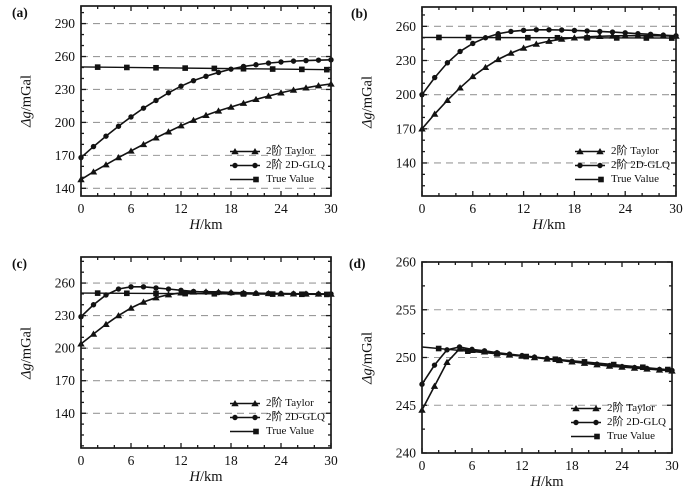 The image size is (691, 499). Describe the element at coordinates (65, 155) in the screenshot. I see `y-tick-label: 170` at that location.